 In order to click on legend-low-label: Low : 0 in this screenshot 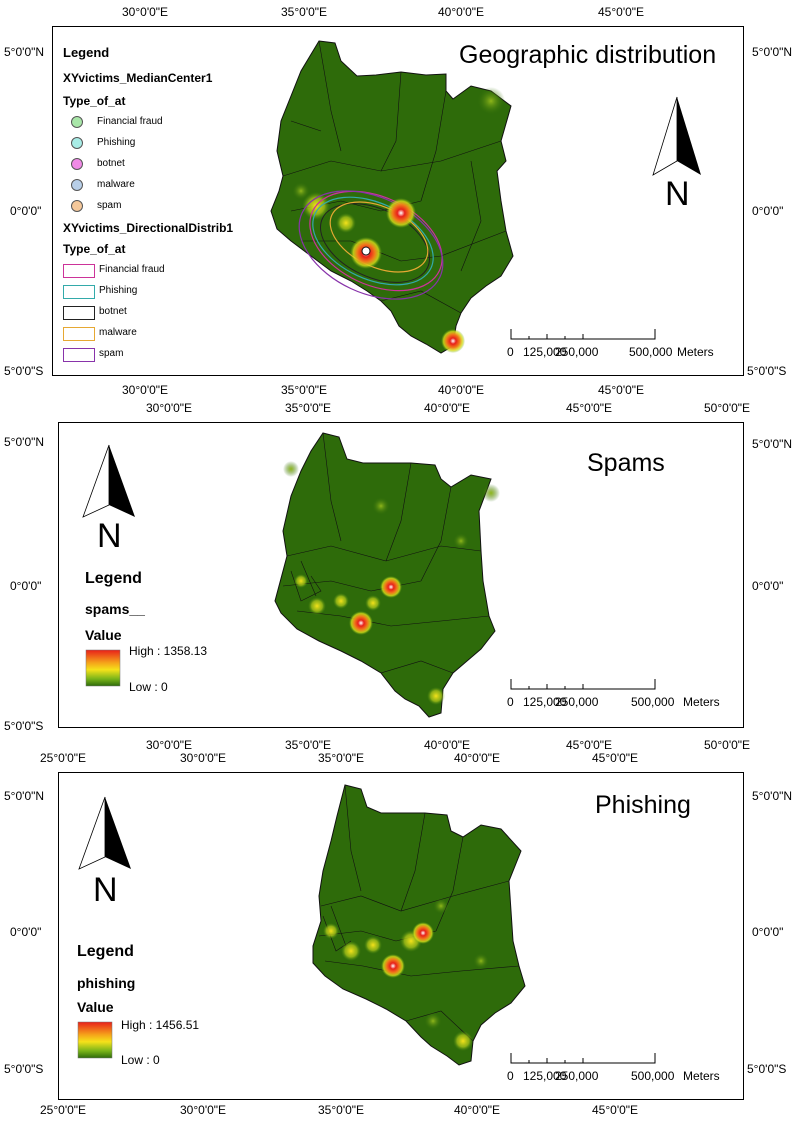, I will do `click(140, 1060)`.